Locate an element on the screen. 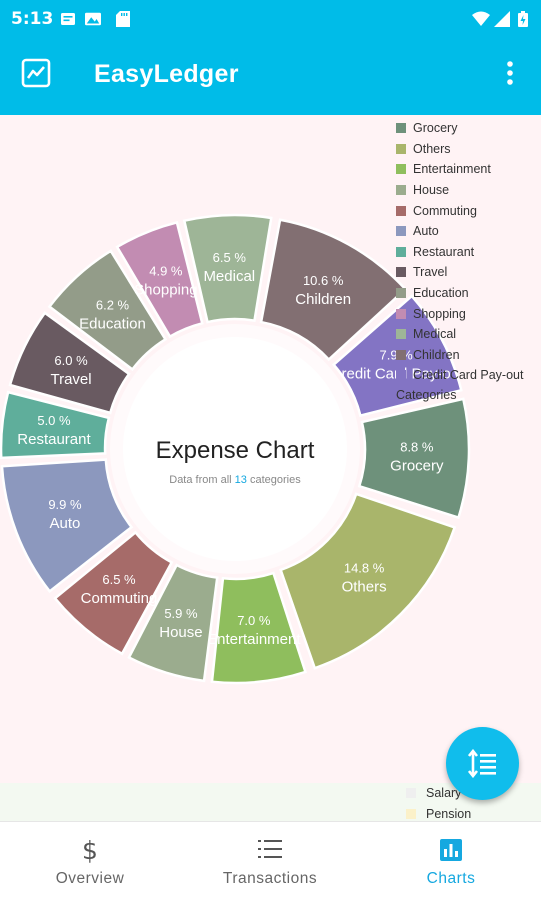 The height and width of the screenshot is (901, 541). legend-item-pension: Pension is located at coordinates (438, 814).